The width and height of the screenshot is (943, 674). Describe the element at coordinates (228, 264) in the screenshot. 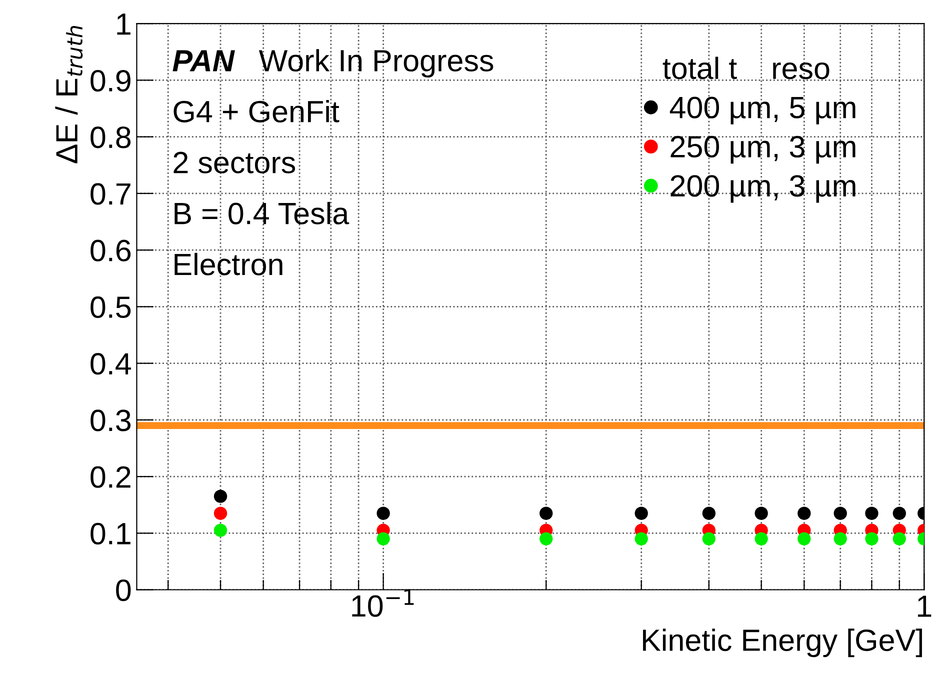

I see `annotation: Electron` at that location.